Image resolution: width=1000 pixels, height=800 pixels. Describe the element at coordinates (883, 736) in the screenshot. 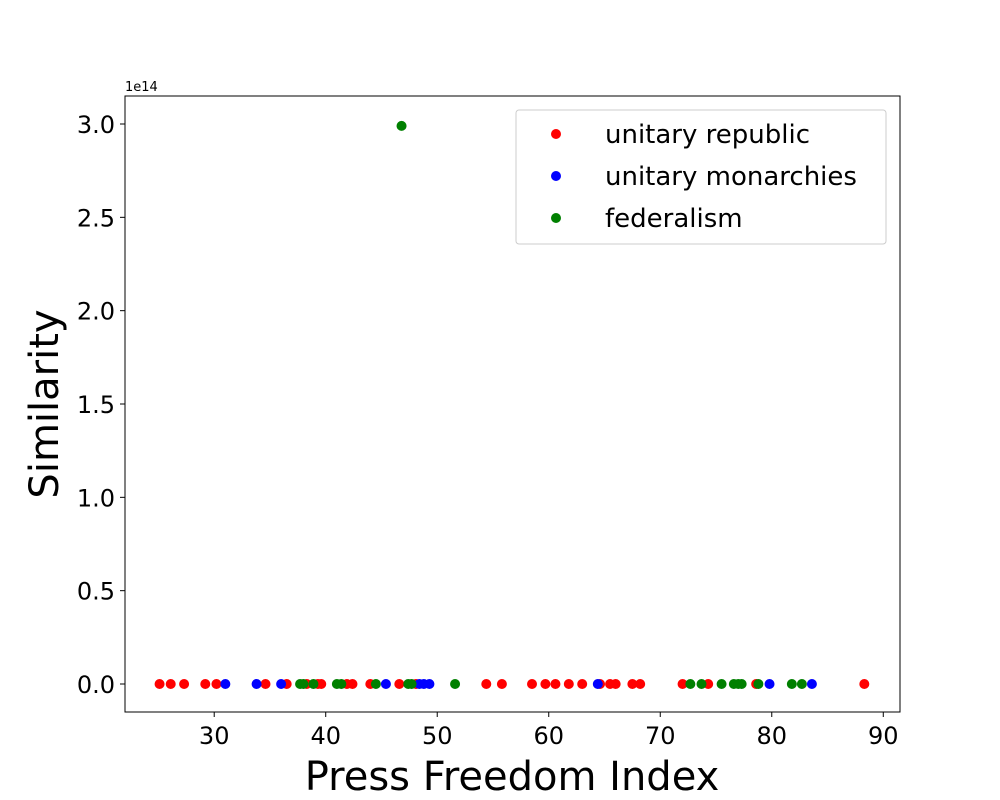

I see `x-tick-label: 90` at that location.